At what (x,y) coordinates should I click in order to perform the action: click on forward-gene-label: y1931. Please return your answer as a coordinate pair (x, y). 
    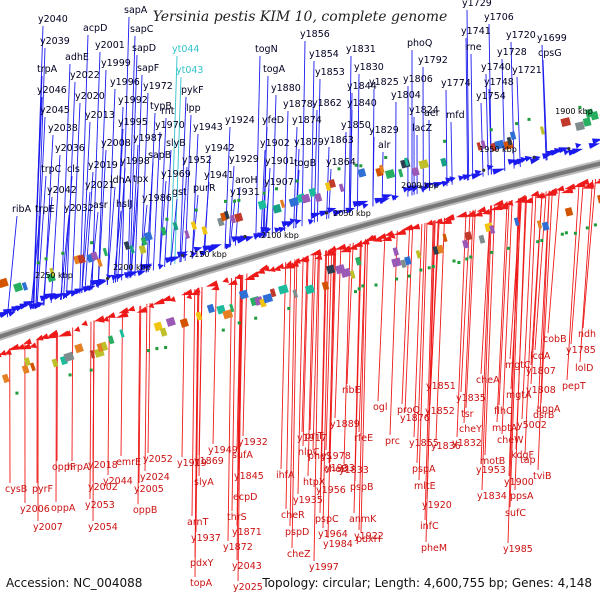
    Looking at the image, I should click on (245, 192).